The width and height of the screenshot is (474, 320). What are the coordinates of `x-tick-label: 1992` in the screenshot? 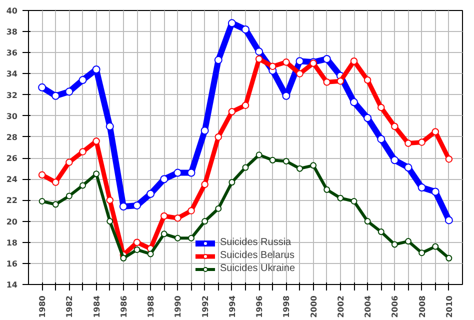 It's located at (205, 307).